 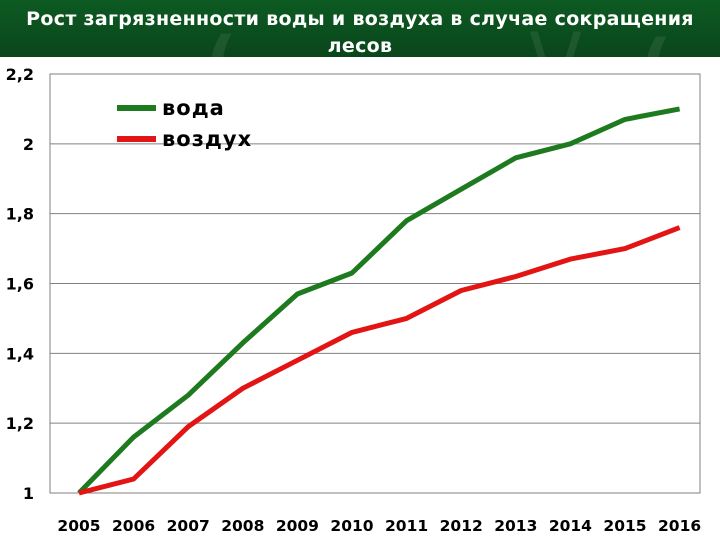 I want to click on x-tick-label: 2010, so click(x=351, y=526).